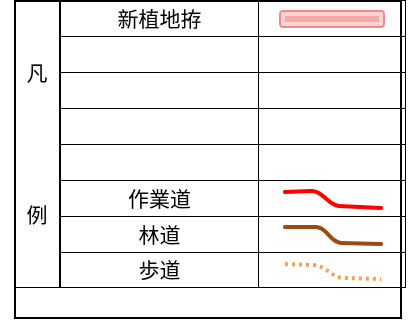  What do you see at coordinates (37, 144) in the screenshot?
I see `legend-heading: 凡 例` at bounding box center [37, 144].